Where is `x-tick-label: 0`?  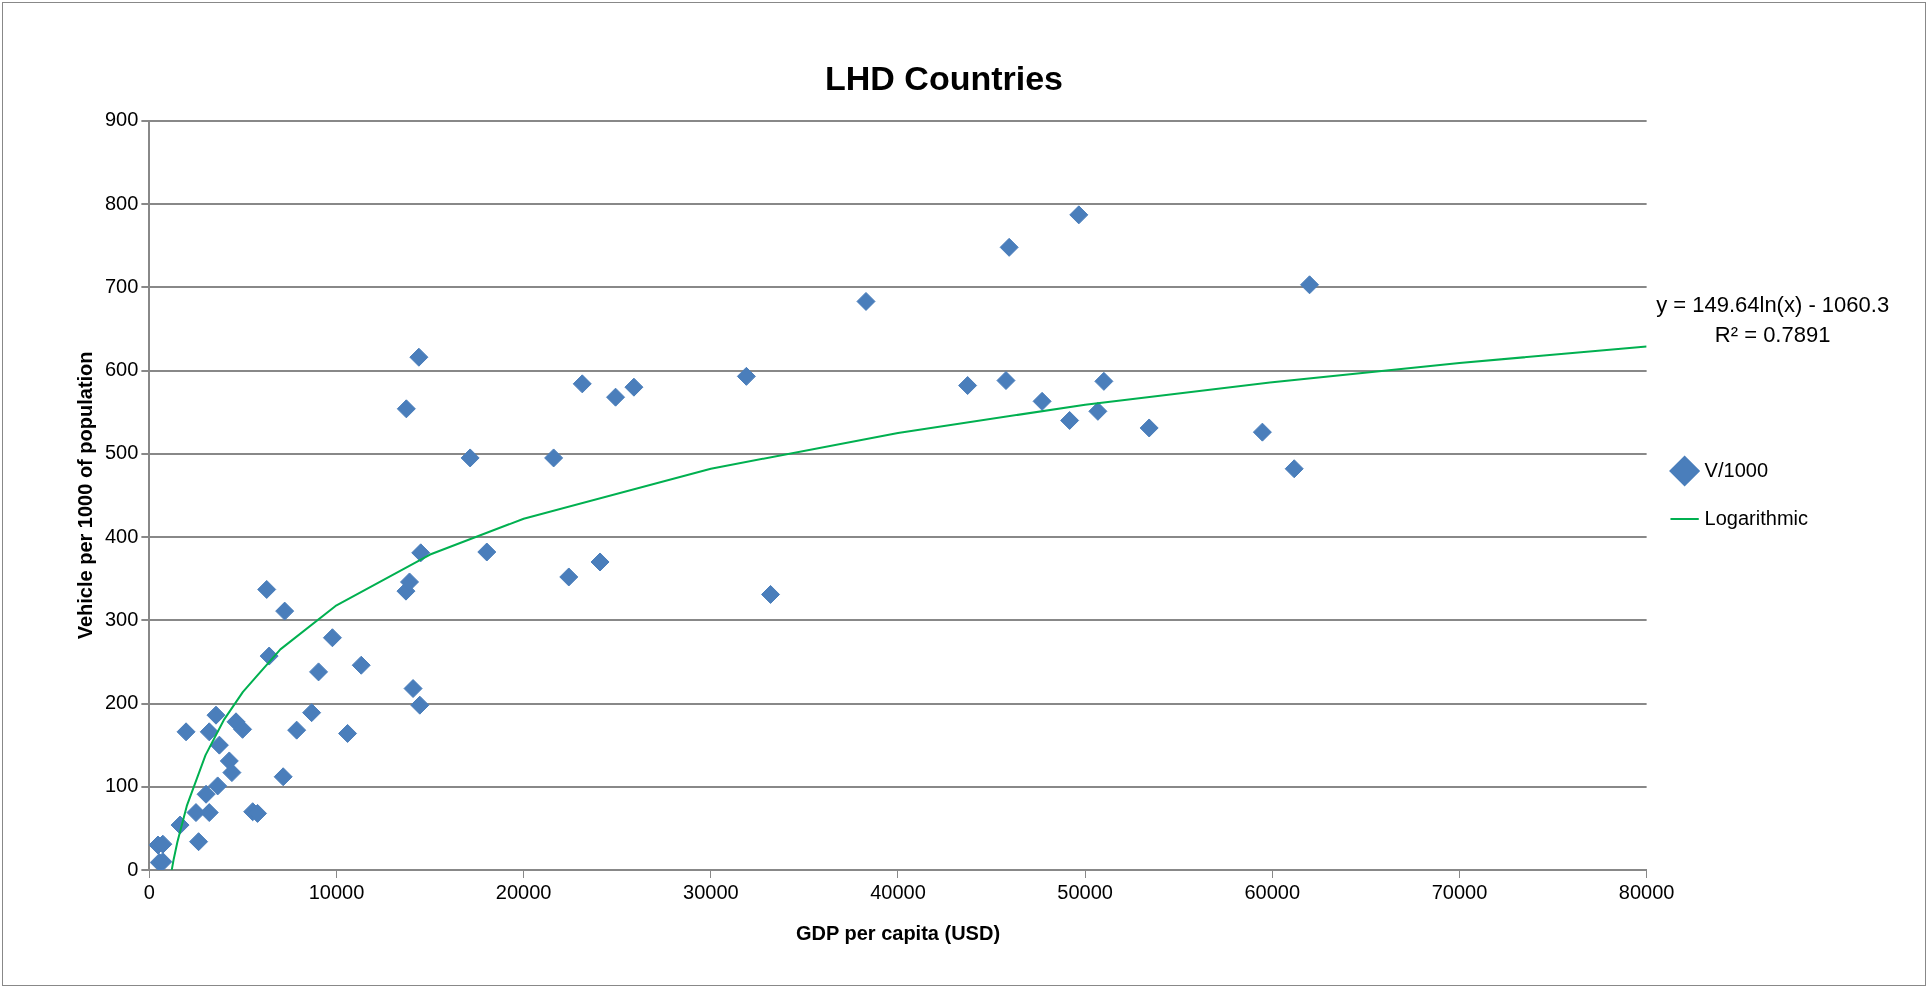
x-tick-label: 0 is located at coordinates (149, 891).